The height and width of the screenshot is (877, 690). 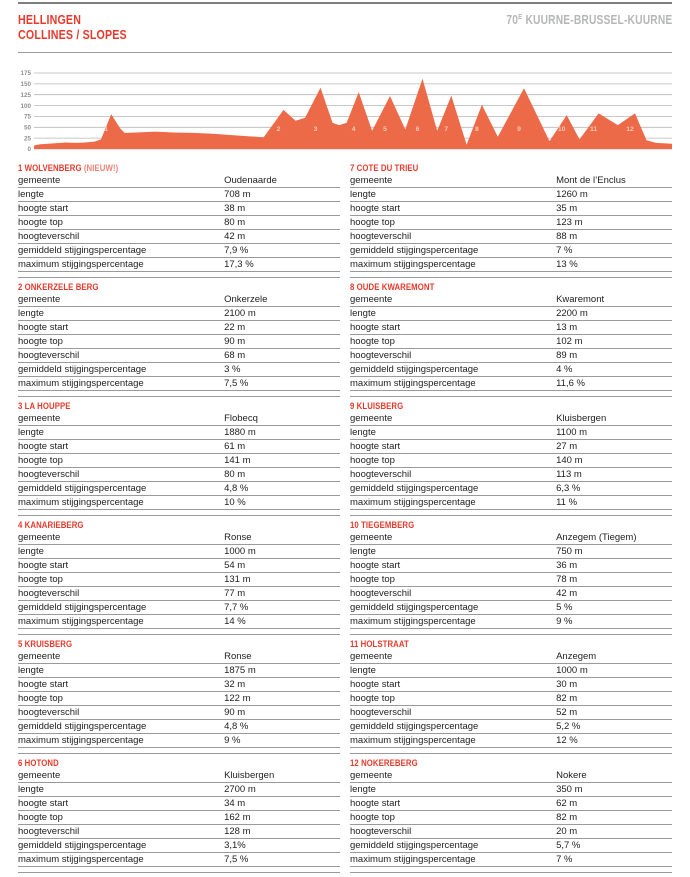 What do you see at coordinates (511, 327) in the screenshot?
I see `table-row: hoogte start 13 m` at bounding box center [511, 327].